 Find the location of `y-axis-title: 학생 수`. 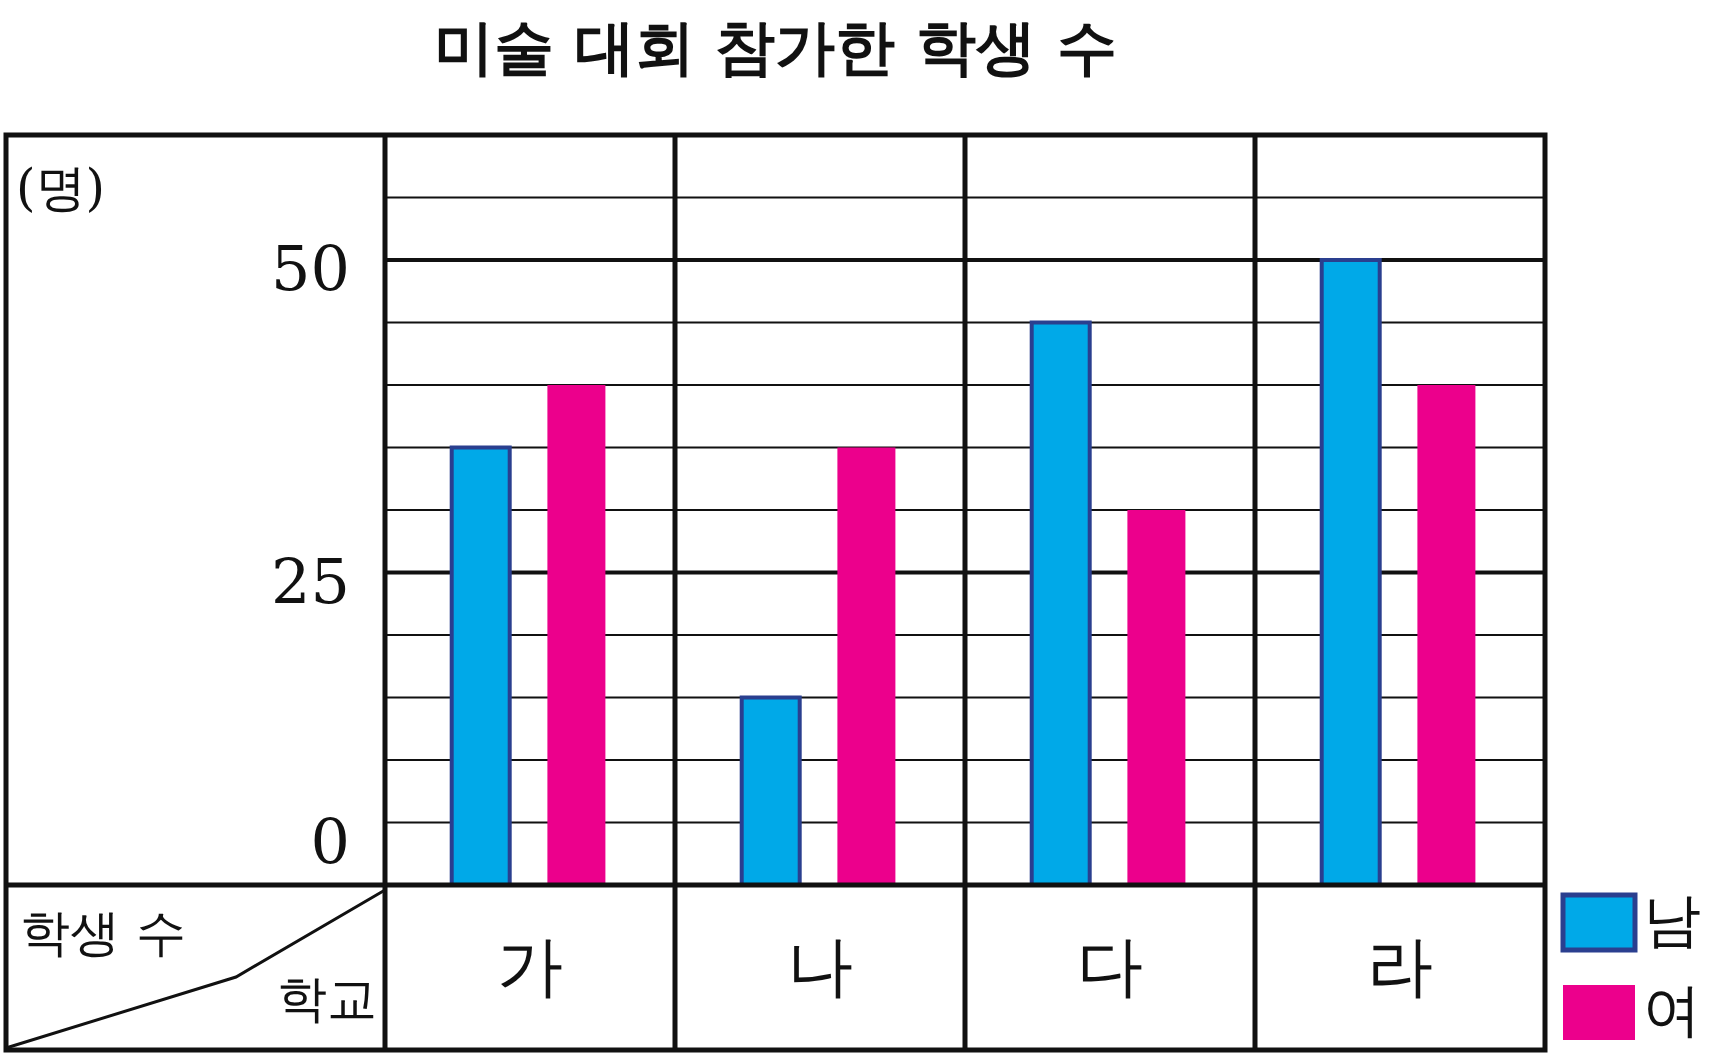

y-axis-title: 학생 수 is located at coordinates (103, 933).